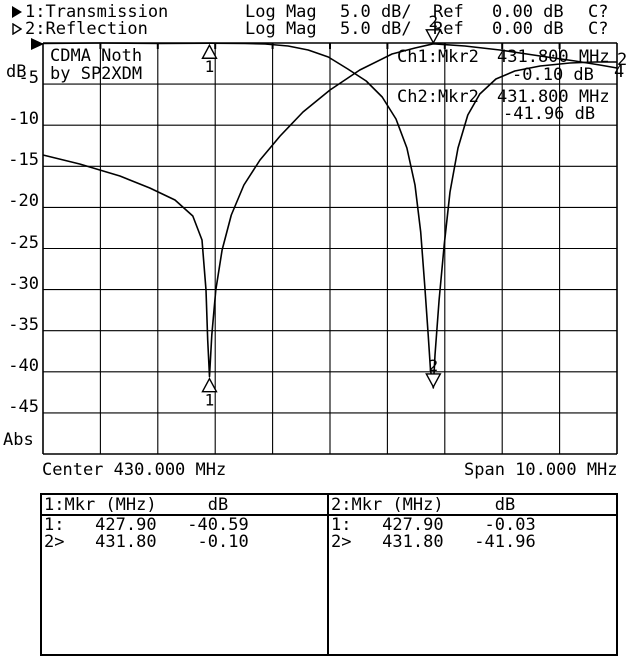 Image resolution: width=640 pixels, height=659 pixels. What do you see at coordinates (433, 365) in the screenshot?
I see `marker-number-ch2-2: 2` at bounding box center [433, 365].